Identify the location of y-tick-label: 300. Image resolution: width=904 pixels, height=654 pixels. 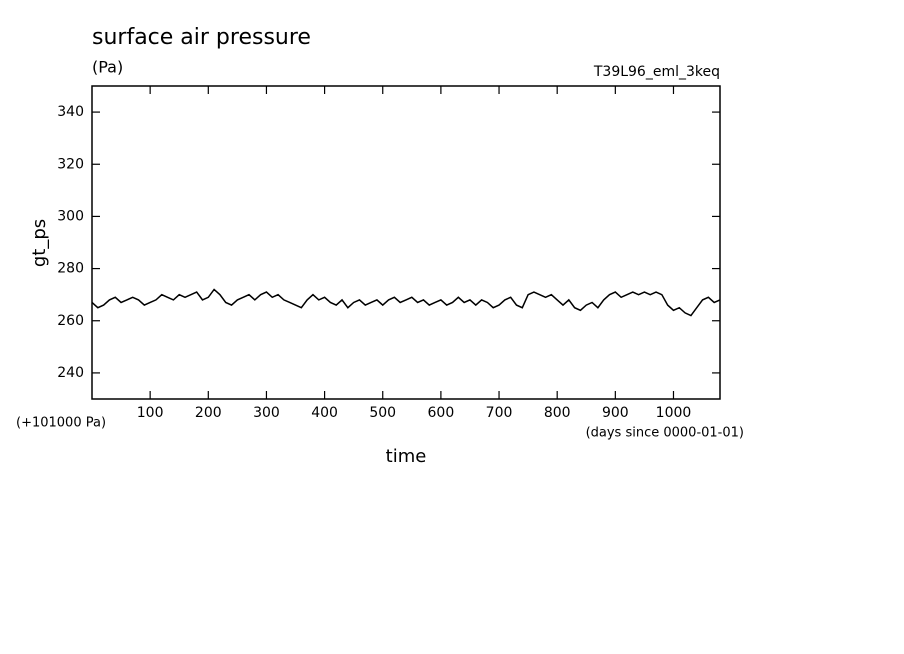
(70, 216).